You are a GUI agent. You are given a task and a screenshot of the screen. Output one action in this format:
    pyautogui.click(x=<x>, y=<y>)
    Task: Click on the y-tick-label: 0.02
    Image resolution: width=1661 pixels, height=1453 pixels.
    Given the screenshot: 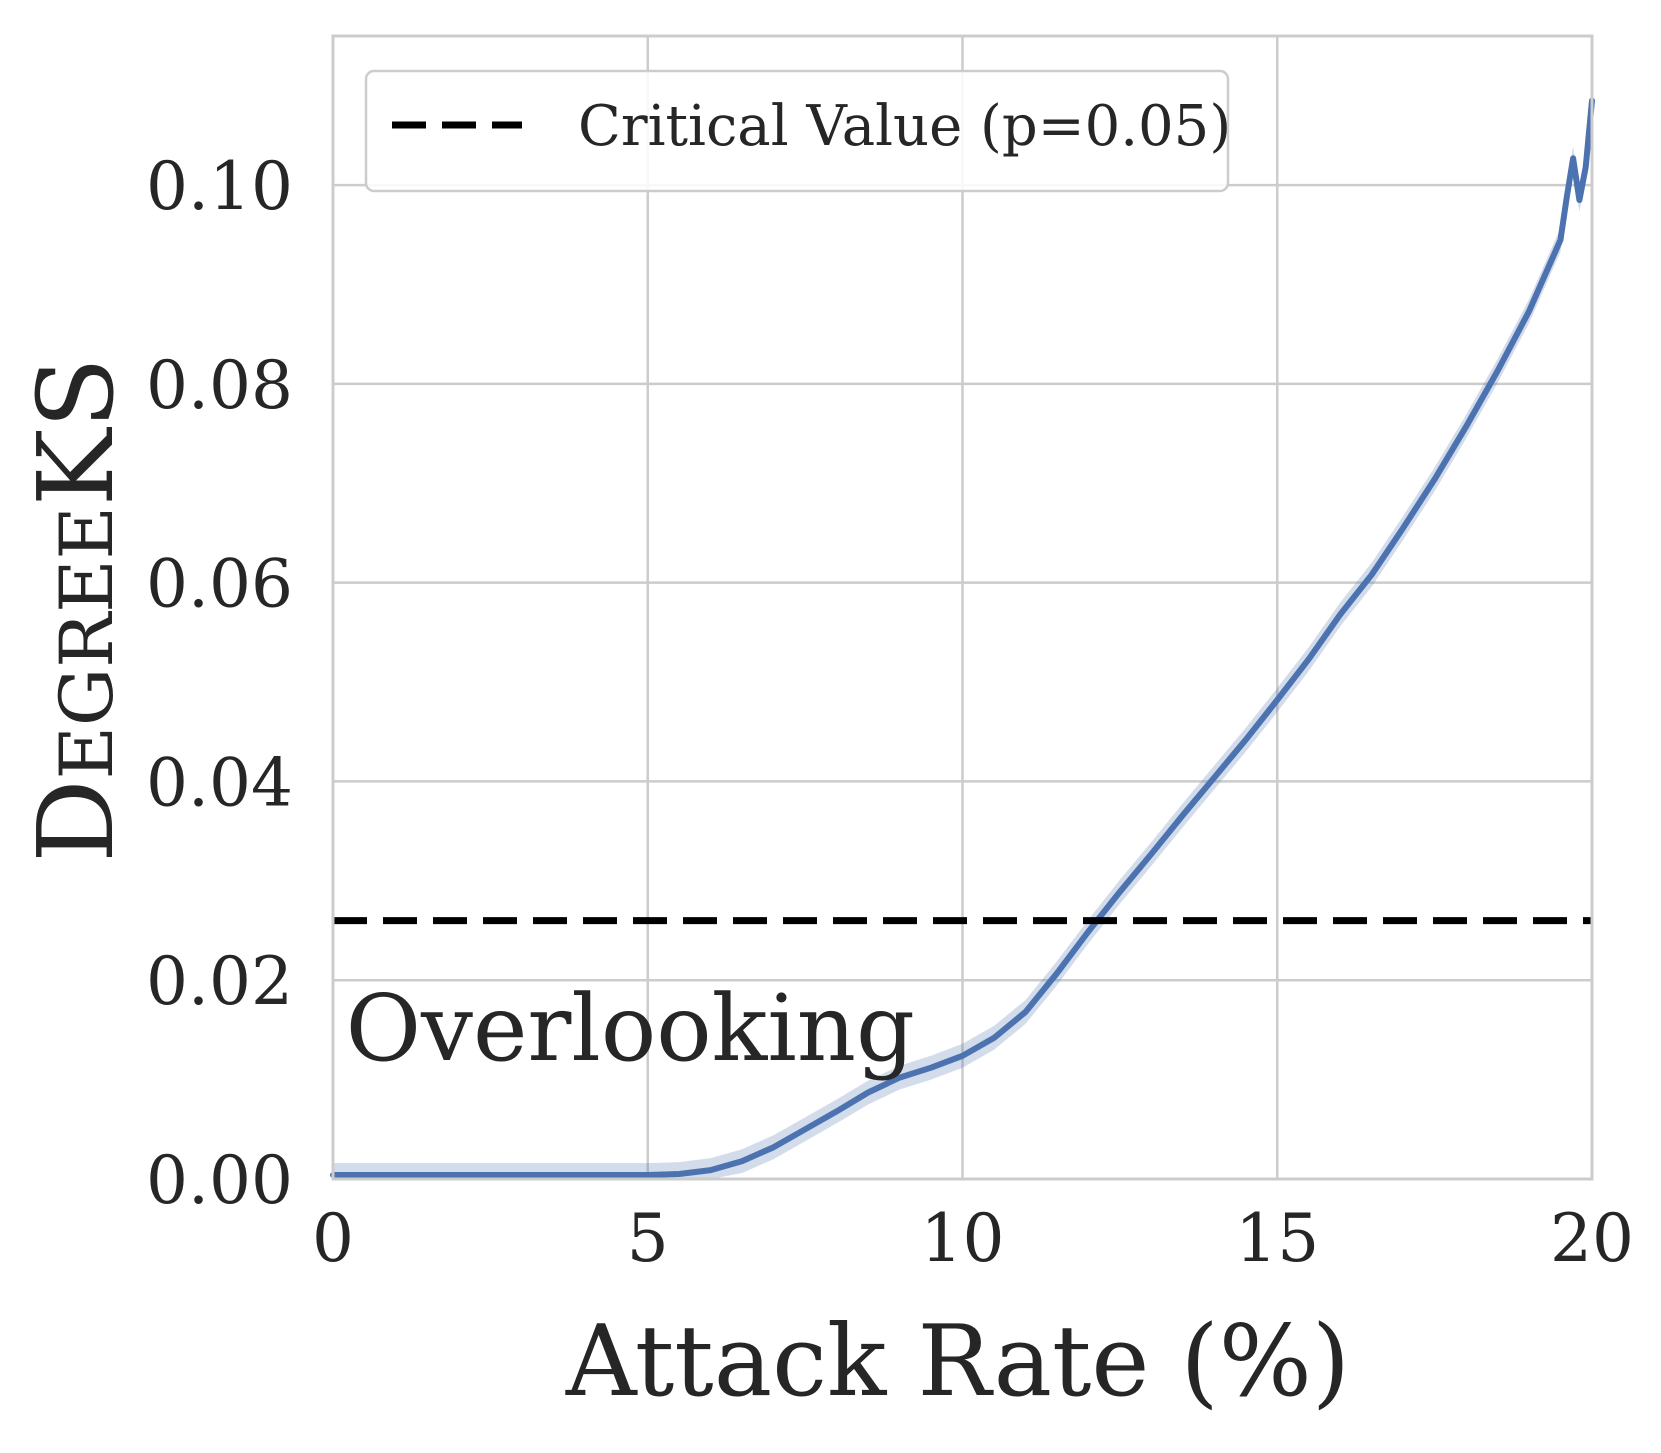 What is the action you would take?
    pyautogui.click(x=219, y=981)
    